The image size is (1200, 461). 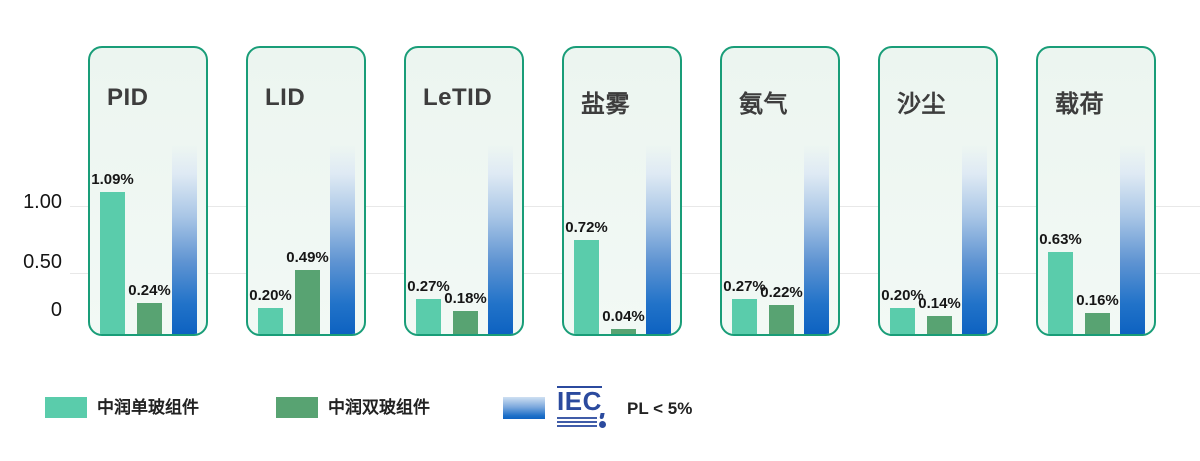 What do you see at coordinates (780, 191) in the screenshot?
I see `test-panel-氨气: 氨气 0.27% 0.22%` at bounding box center [780, 191].